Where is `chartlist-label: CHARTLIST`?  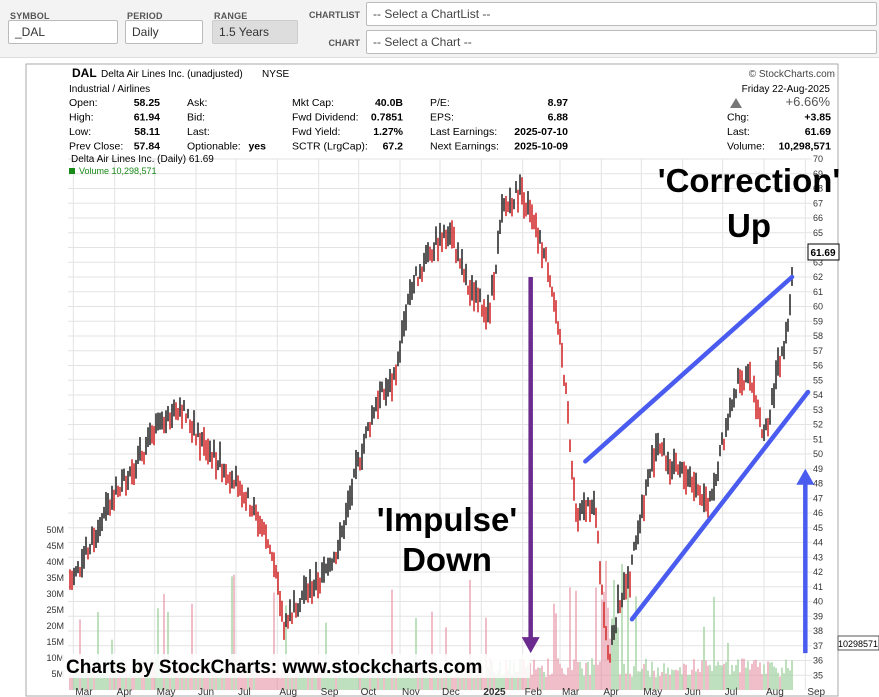 chartlist-label: CHARTLIST is located at coordinates (334, 15).